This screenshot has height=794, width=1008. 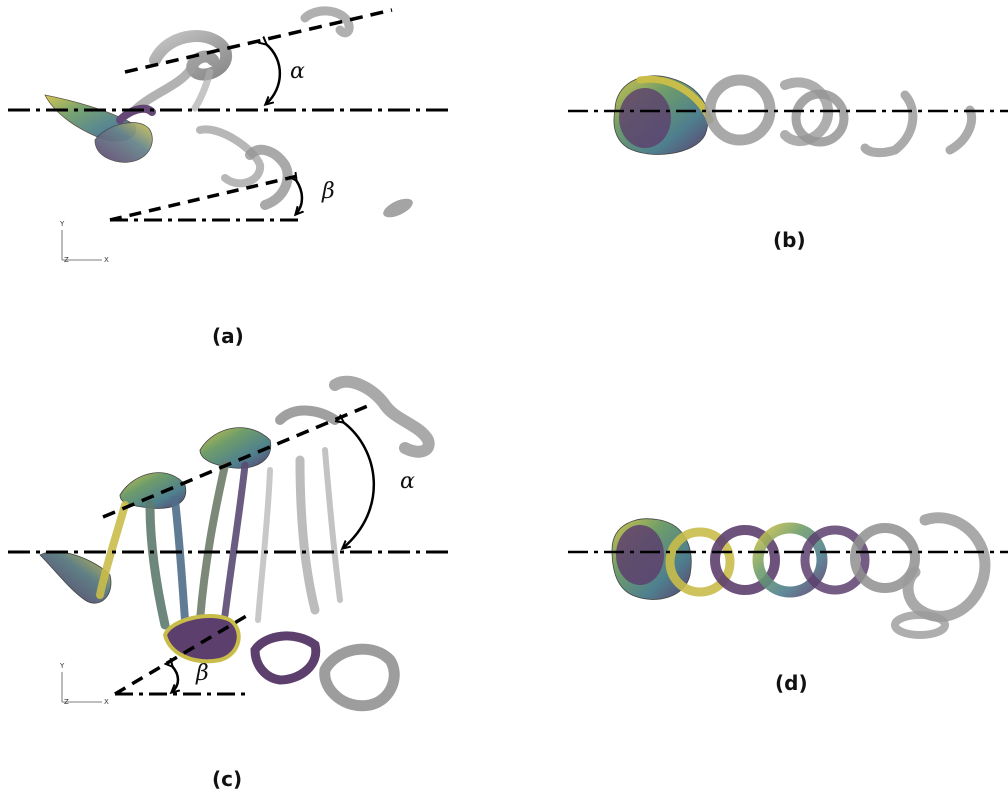 What do you see at coordinates (123, 142) in the screenshot?
I see `vortex-colored` at bounding box center [123, 142].